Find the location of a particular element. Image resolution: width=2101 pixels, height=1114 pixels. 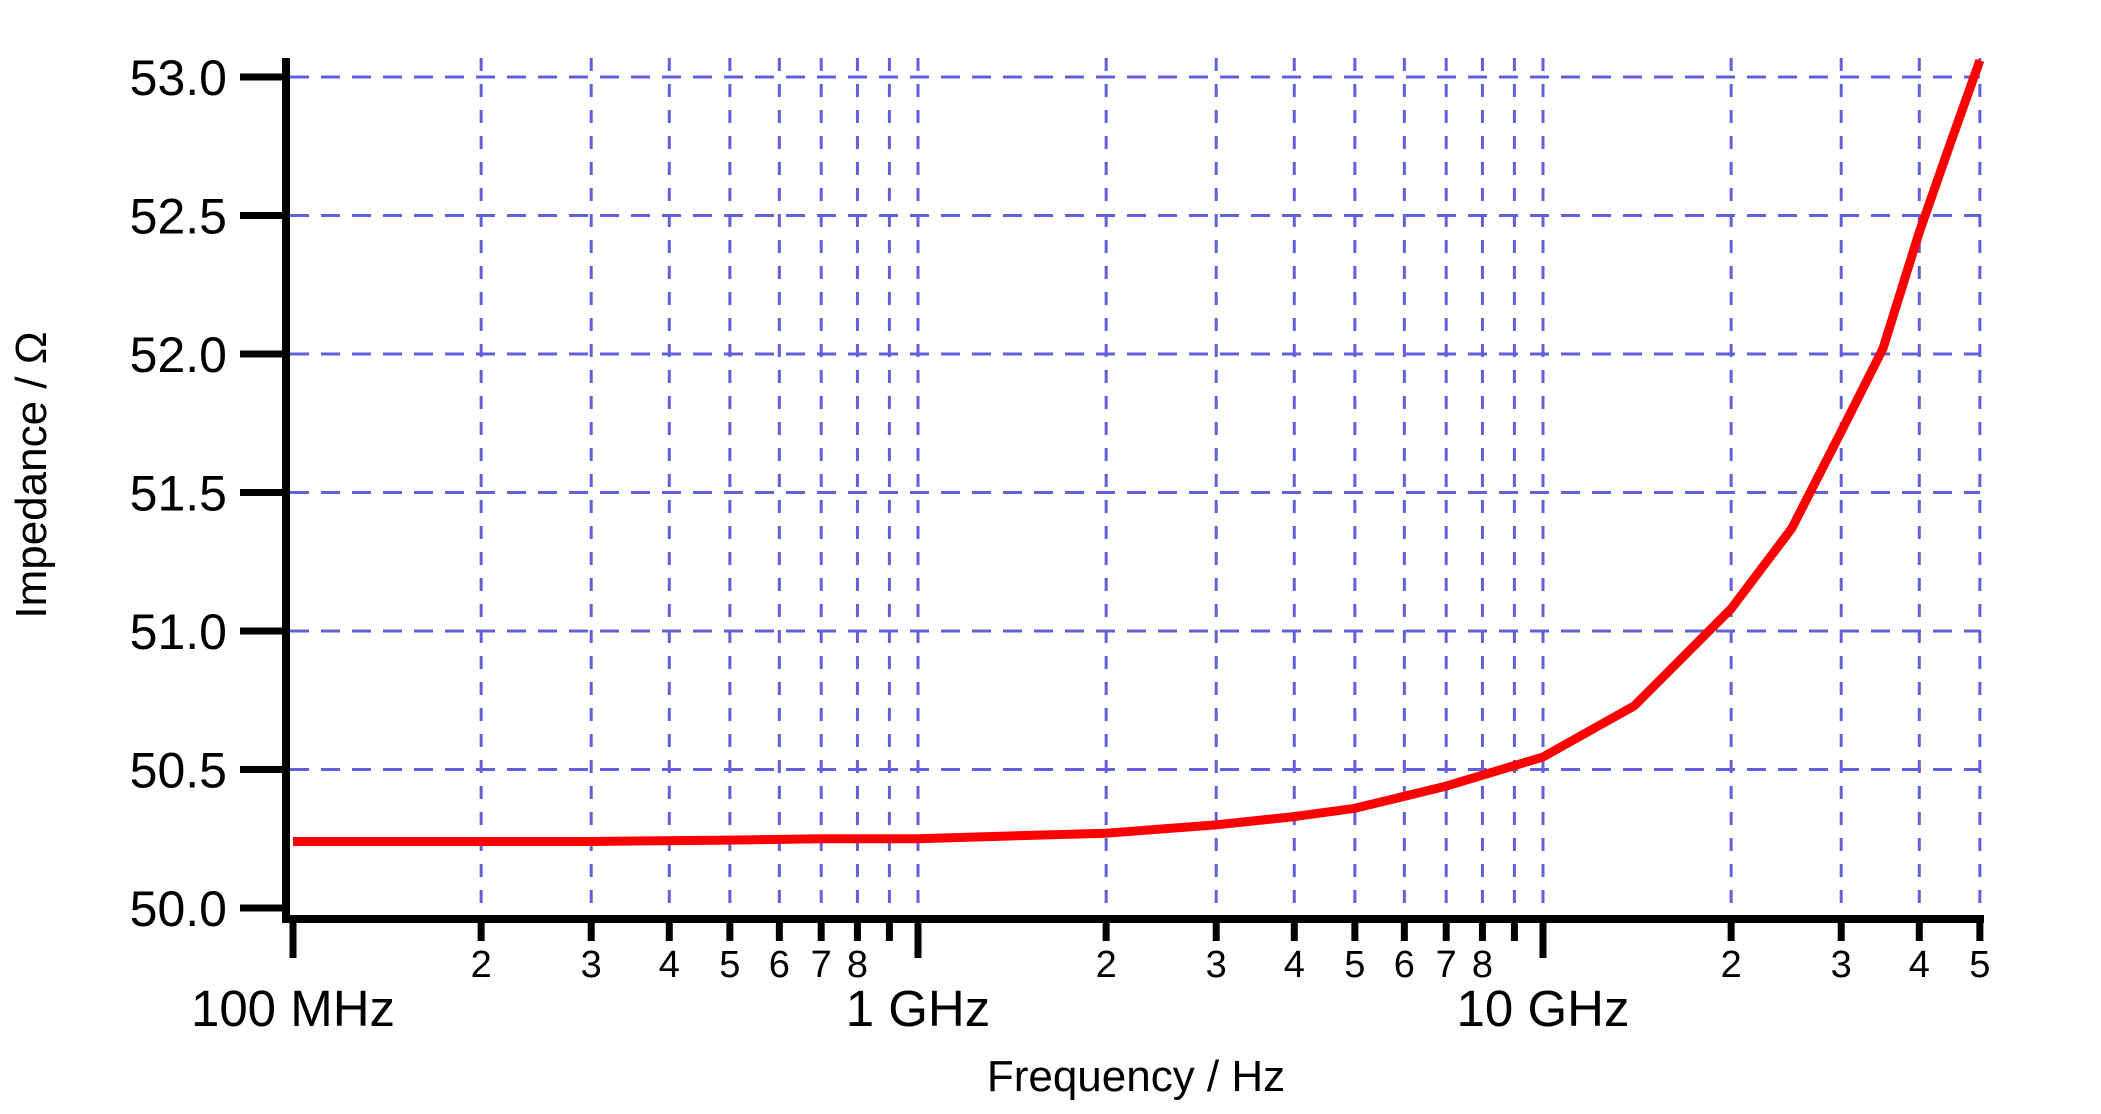

y-tick-label: 51.0 is located at coordinates (178, 632).